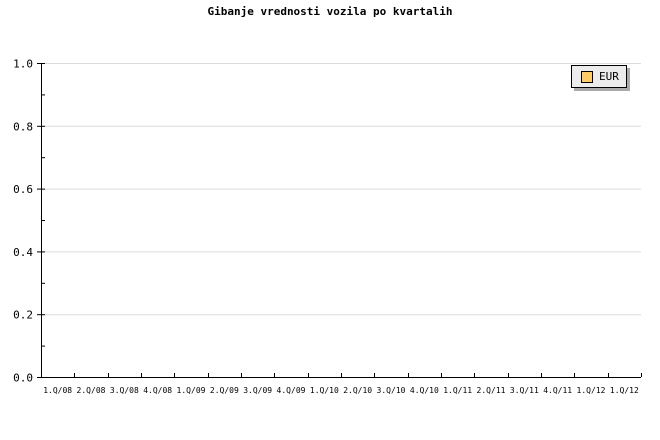 Image resolution: width=660 pixels, height=440 pixels. What do you see at coordinates (557, 390) in the screenshot?
I see `x-tick-label: 4.Q/11` at bounding box center [557, 390].